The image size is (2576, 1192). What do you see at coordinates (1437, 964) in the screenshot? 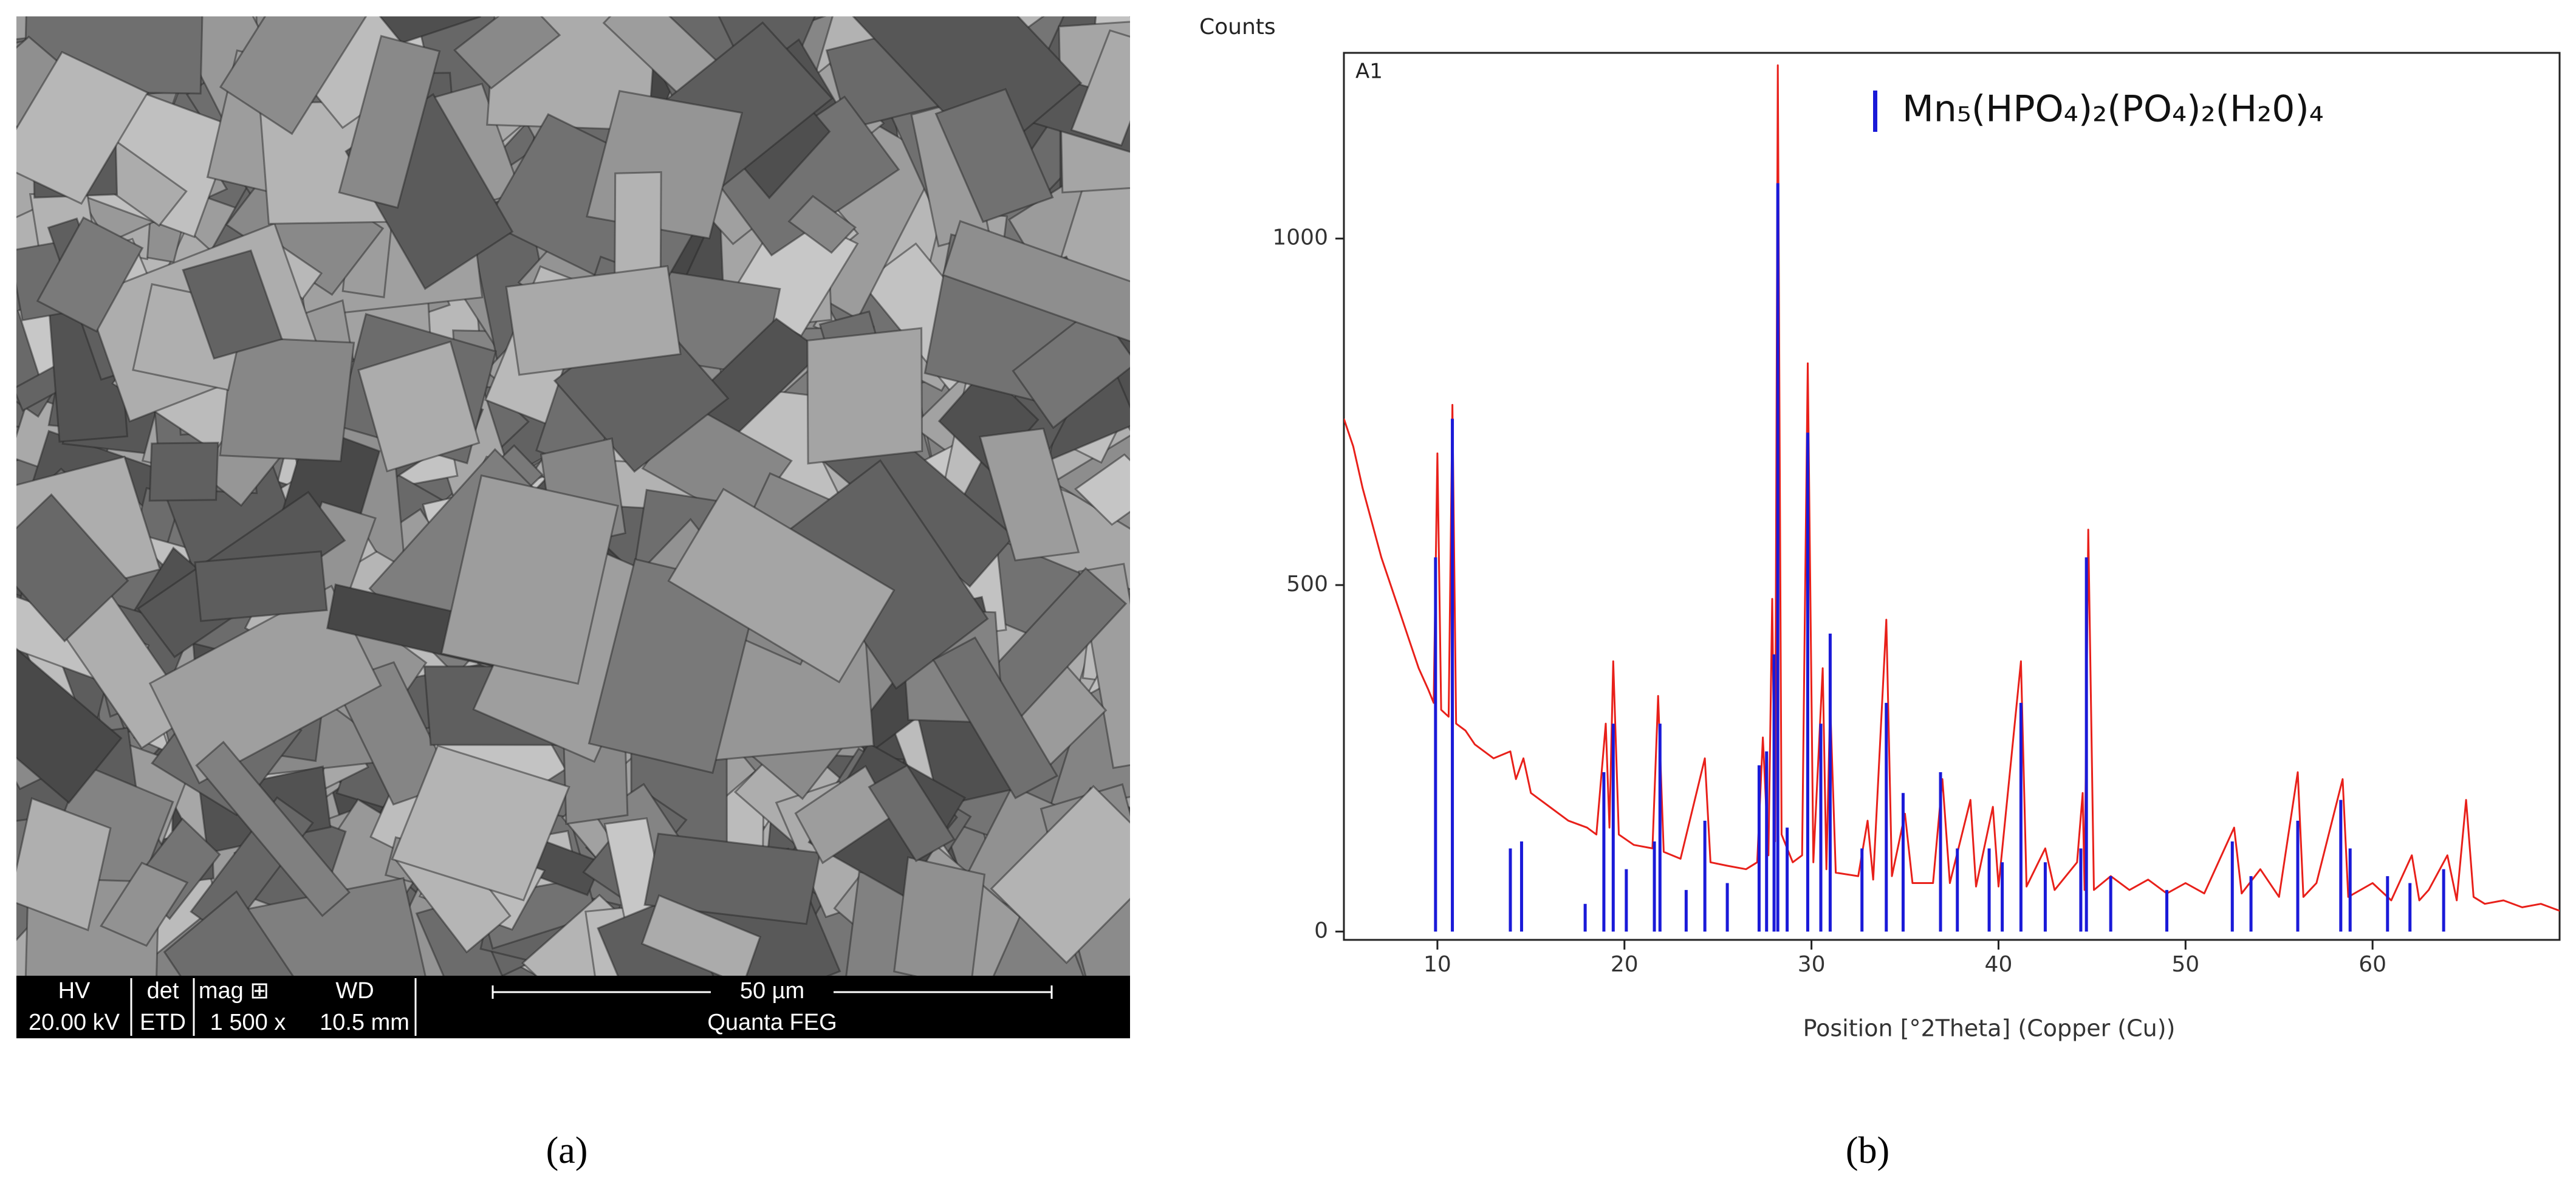
I see `x-tick-label: 10` at bounding box center [1437, 964].